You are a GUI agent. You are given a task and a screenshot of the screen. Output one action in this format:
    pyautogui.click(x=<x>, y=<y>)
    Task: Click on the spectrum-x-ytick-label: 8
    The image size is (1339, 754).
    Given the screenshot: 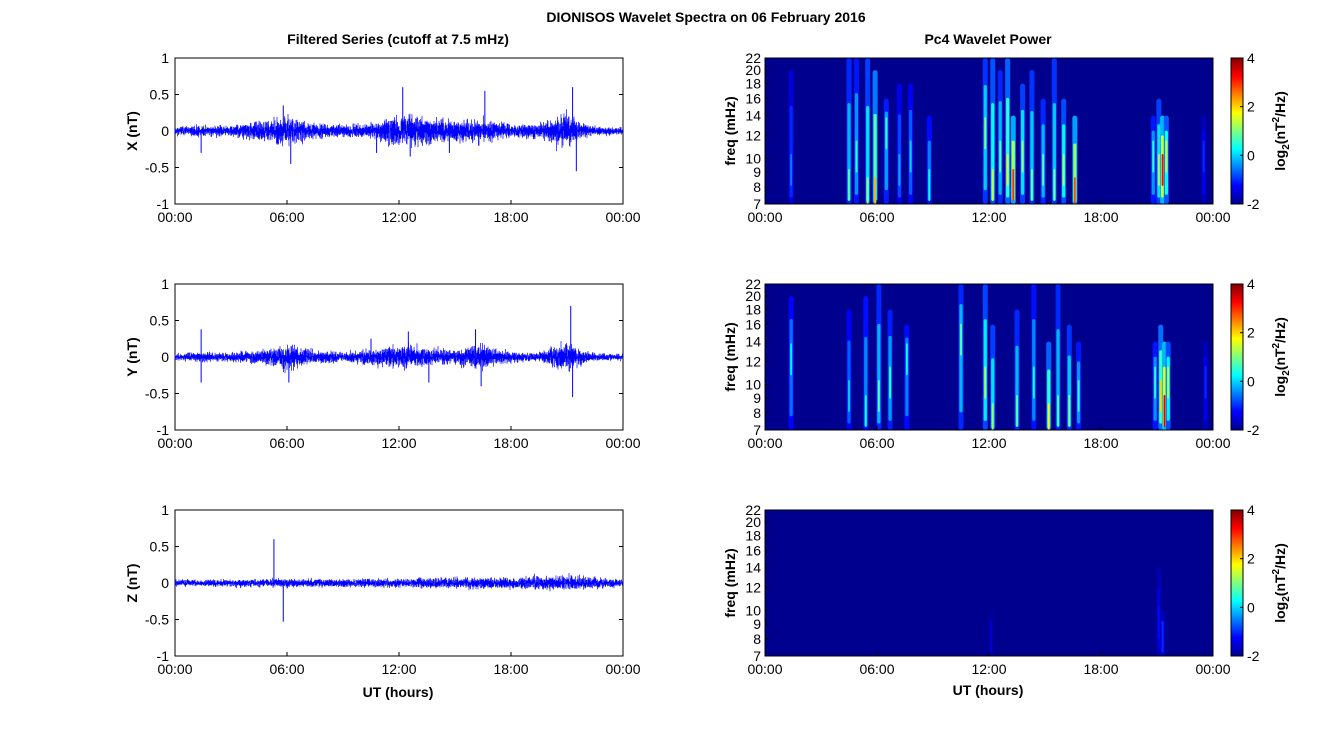 What is the action you would take?
    pyautogui.click(x=757, y=187)
    